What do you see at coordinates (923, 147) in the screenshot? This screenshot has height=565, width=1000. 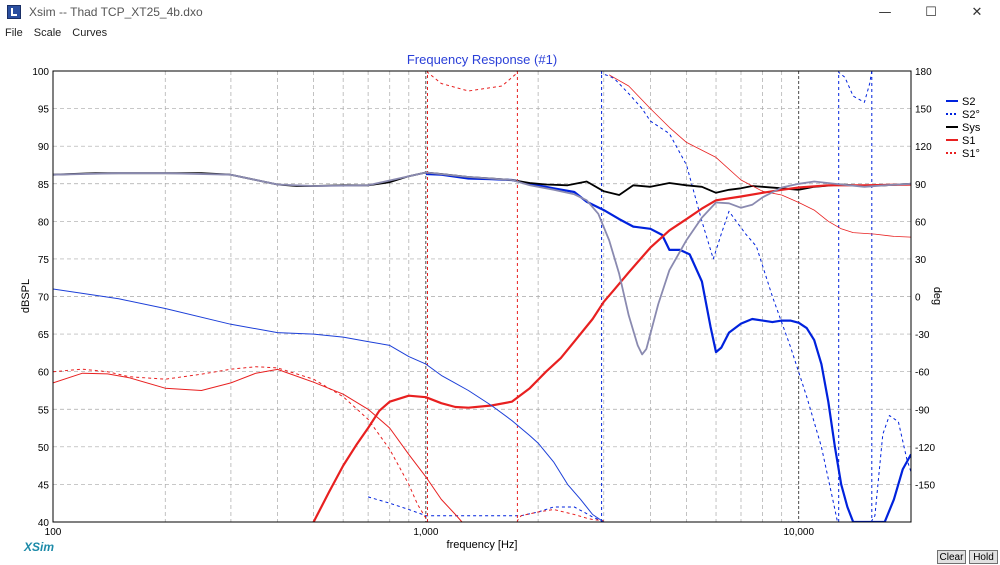 I see `y2-tick-label: 120` at bounding box center [923, 147].